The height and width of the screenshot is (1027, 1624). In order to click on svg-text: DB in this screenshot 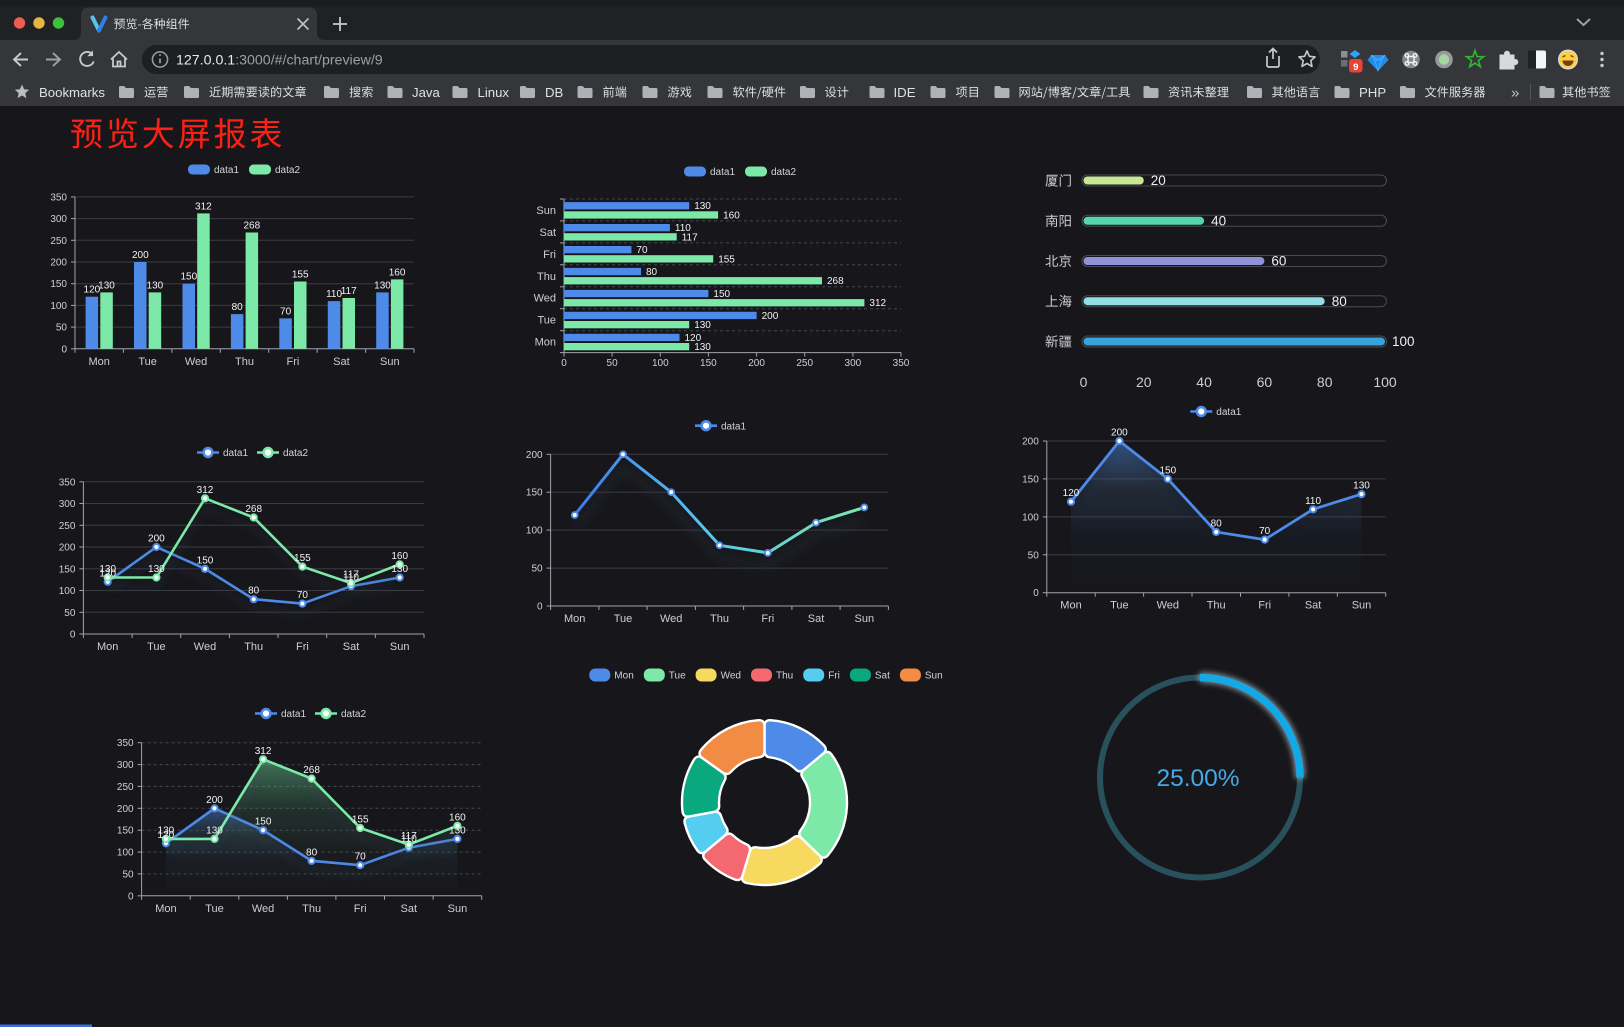, I will do `click(554, 92)`.